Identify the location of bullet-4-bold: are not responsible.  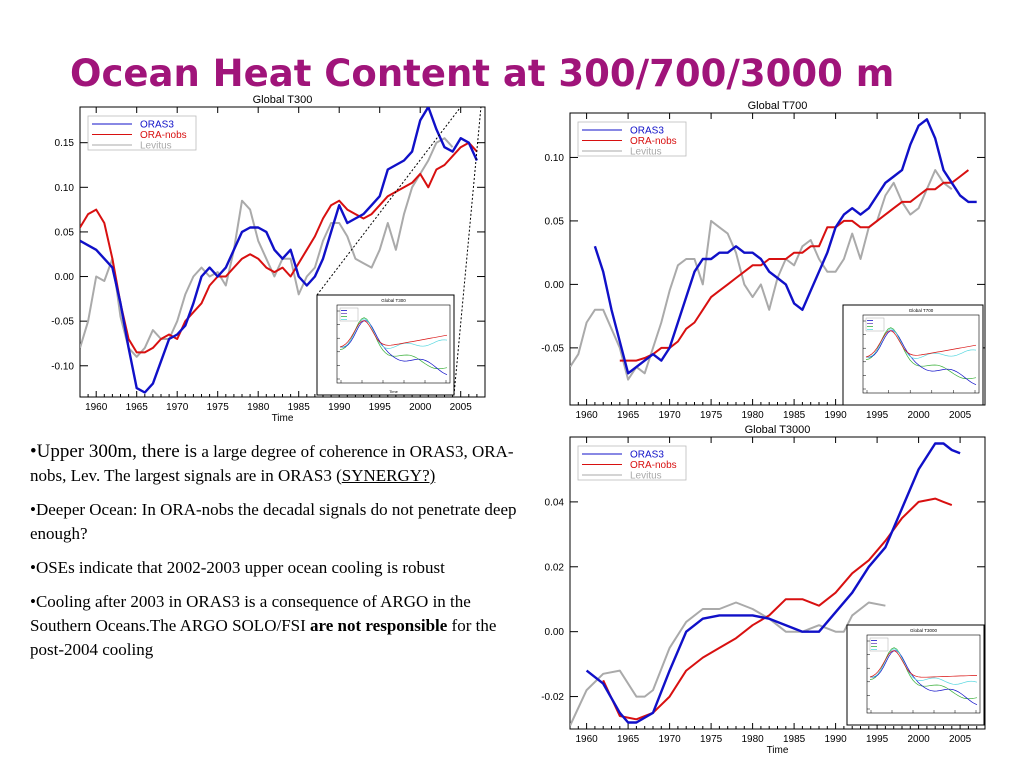
(379, 625).